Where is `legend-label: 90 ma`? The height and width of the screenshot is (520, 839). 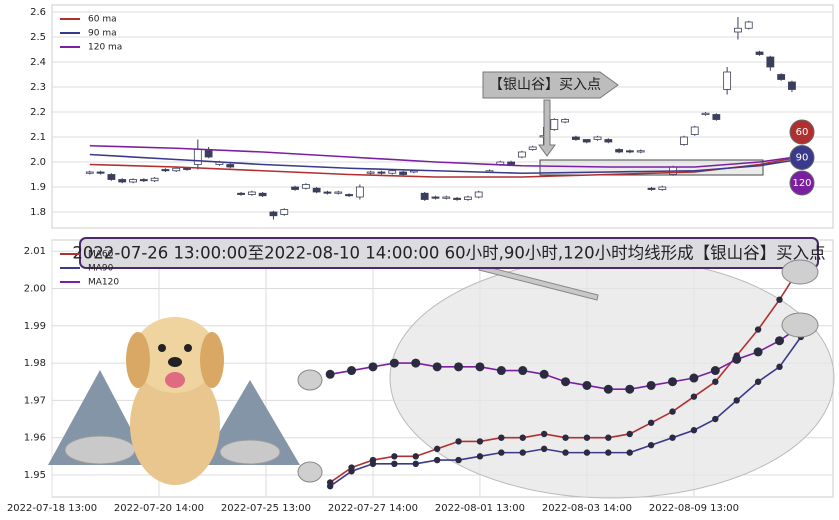 legend-label: 90 ma is located at coordinates (102, 34).